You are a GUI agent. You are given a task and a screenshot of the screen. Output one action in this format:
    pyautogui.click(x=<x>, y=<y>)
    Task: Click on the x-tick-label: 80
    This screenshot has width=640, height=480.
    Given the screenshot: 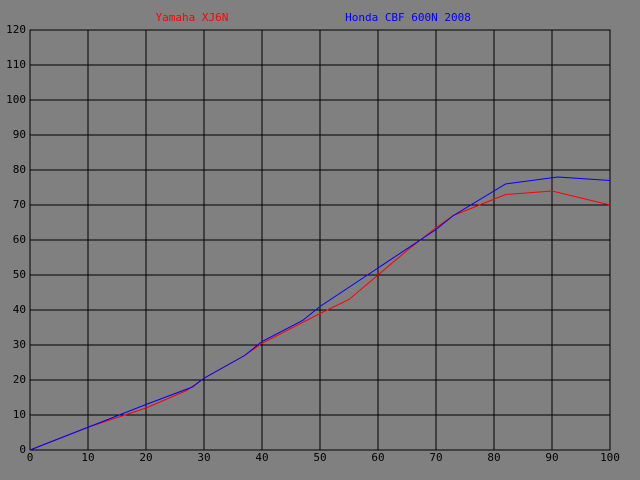 What is the action you would take?
    pyautogui.click(x=493, y=457)
    